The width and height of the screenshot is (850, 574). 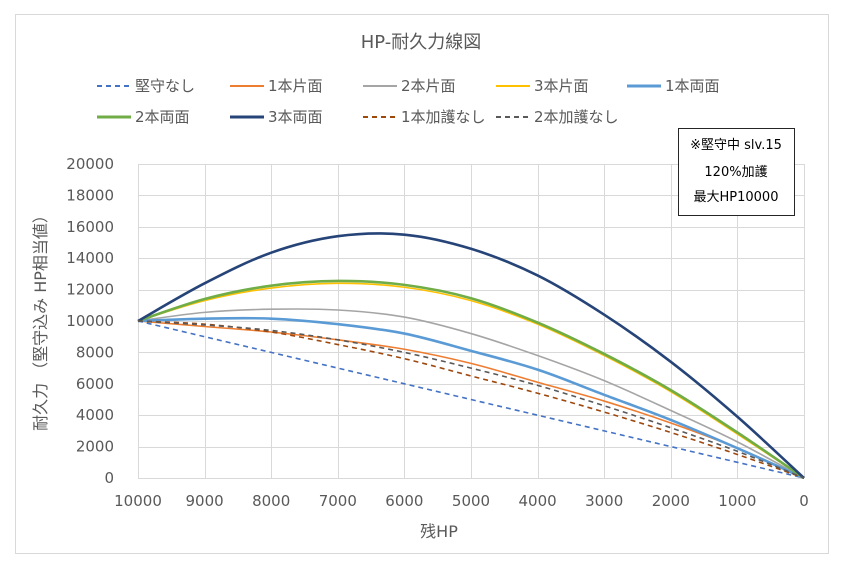 I want to click on x-tick-label-2: 8000, so click(x=271, y=501).